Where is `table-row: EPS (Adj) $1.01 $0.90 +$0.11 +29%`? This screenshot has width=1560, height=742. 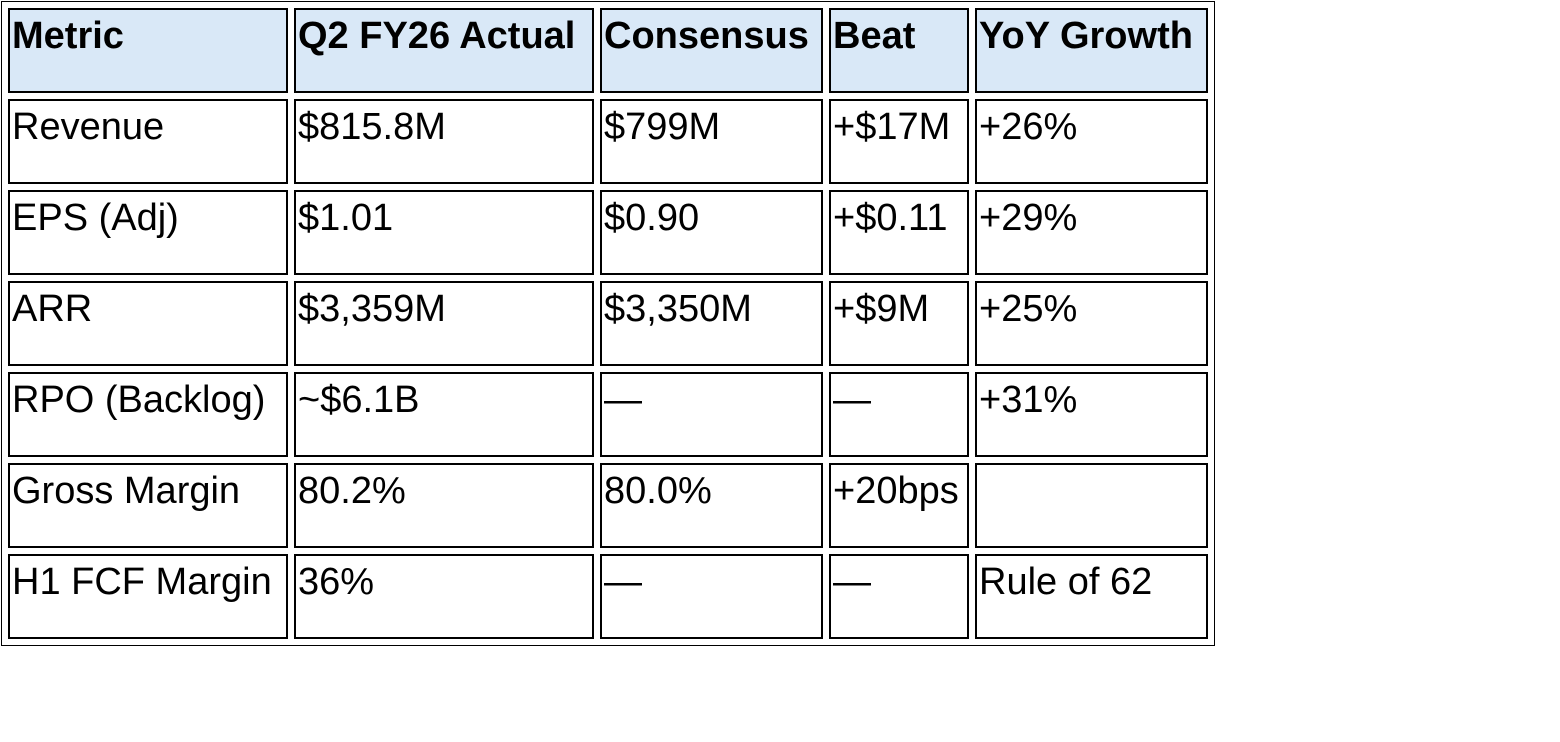
table-row: EPS (Adj) $1.01 $0.90 +$0.11 +29% is located at coordinates (608, 232).